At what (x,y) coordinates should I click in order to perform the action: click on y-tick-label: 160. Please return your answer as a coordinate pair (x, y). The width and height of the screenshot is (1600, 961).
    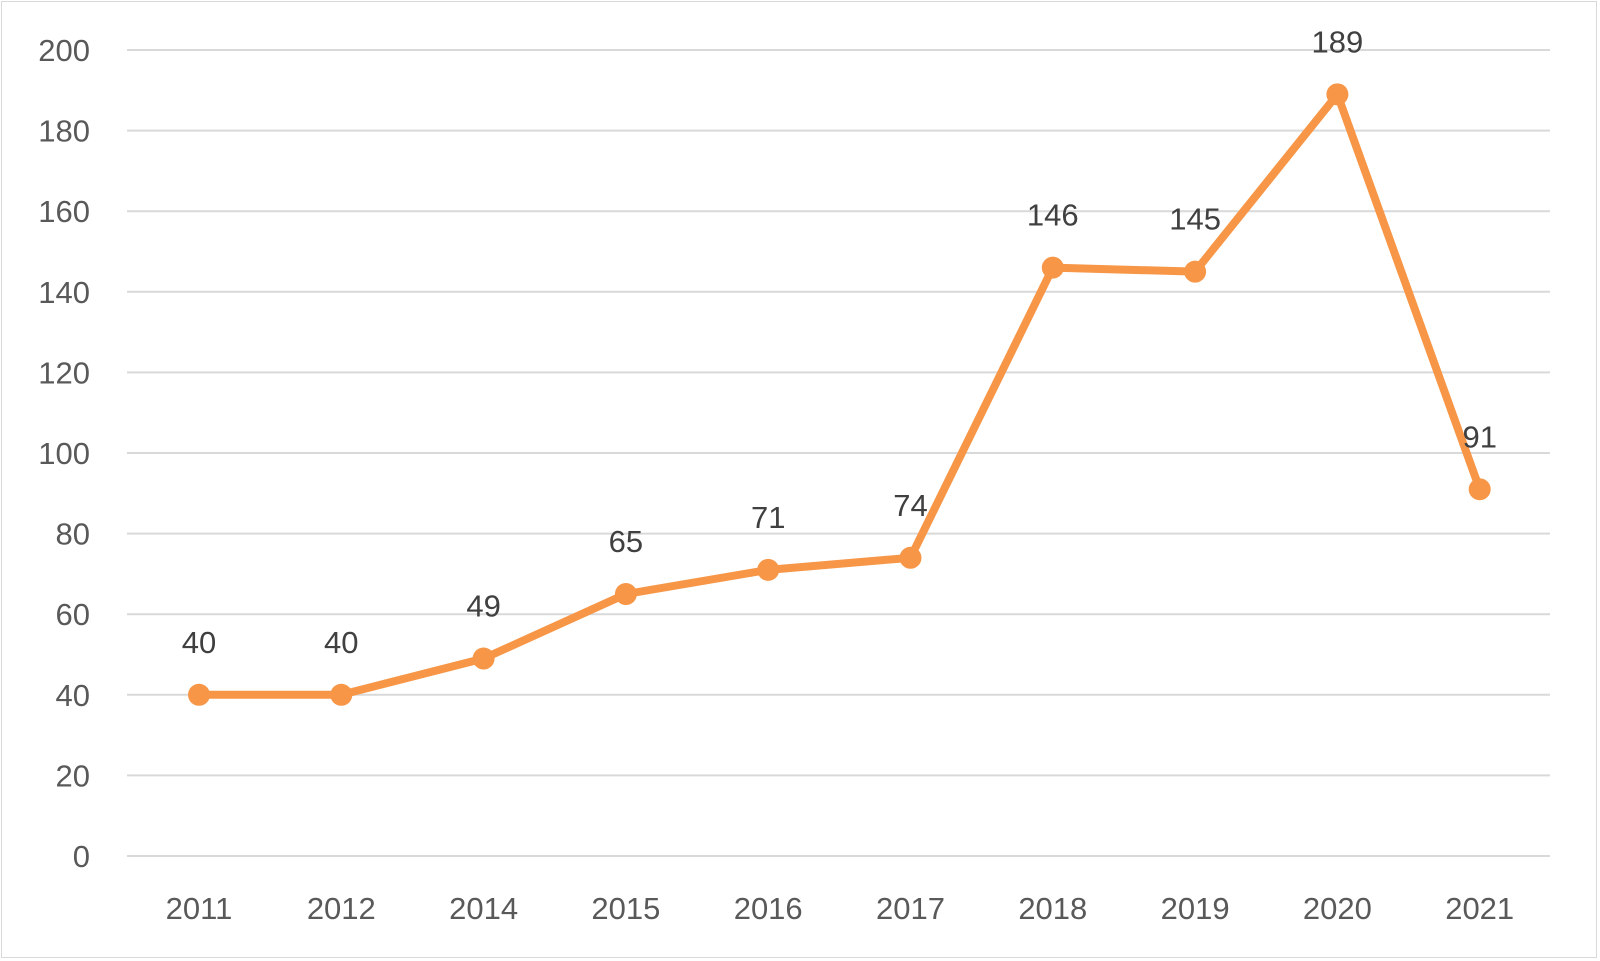
    Looking at the image, I should click on (64, 211).